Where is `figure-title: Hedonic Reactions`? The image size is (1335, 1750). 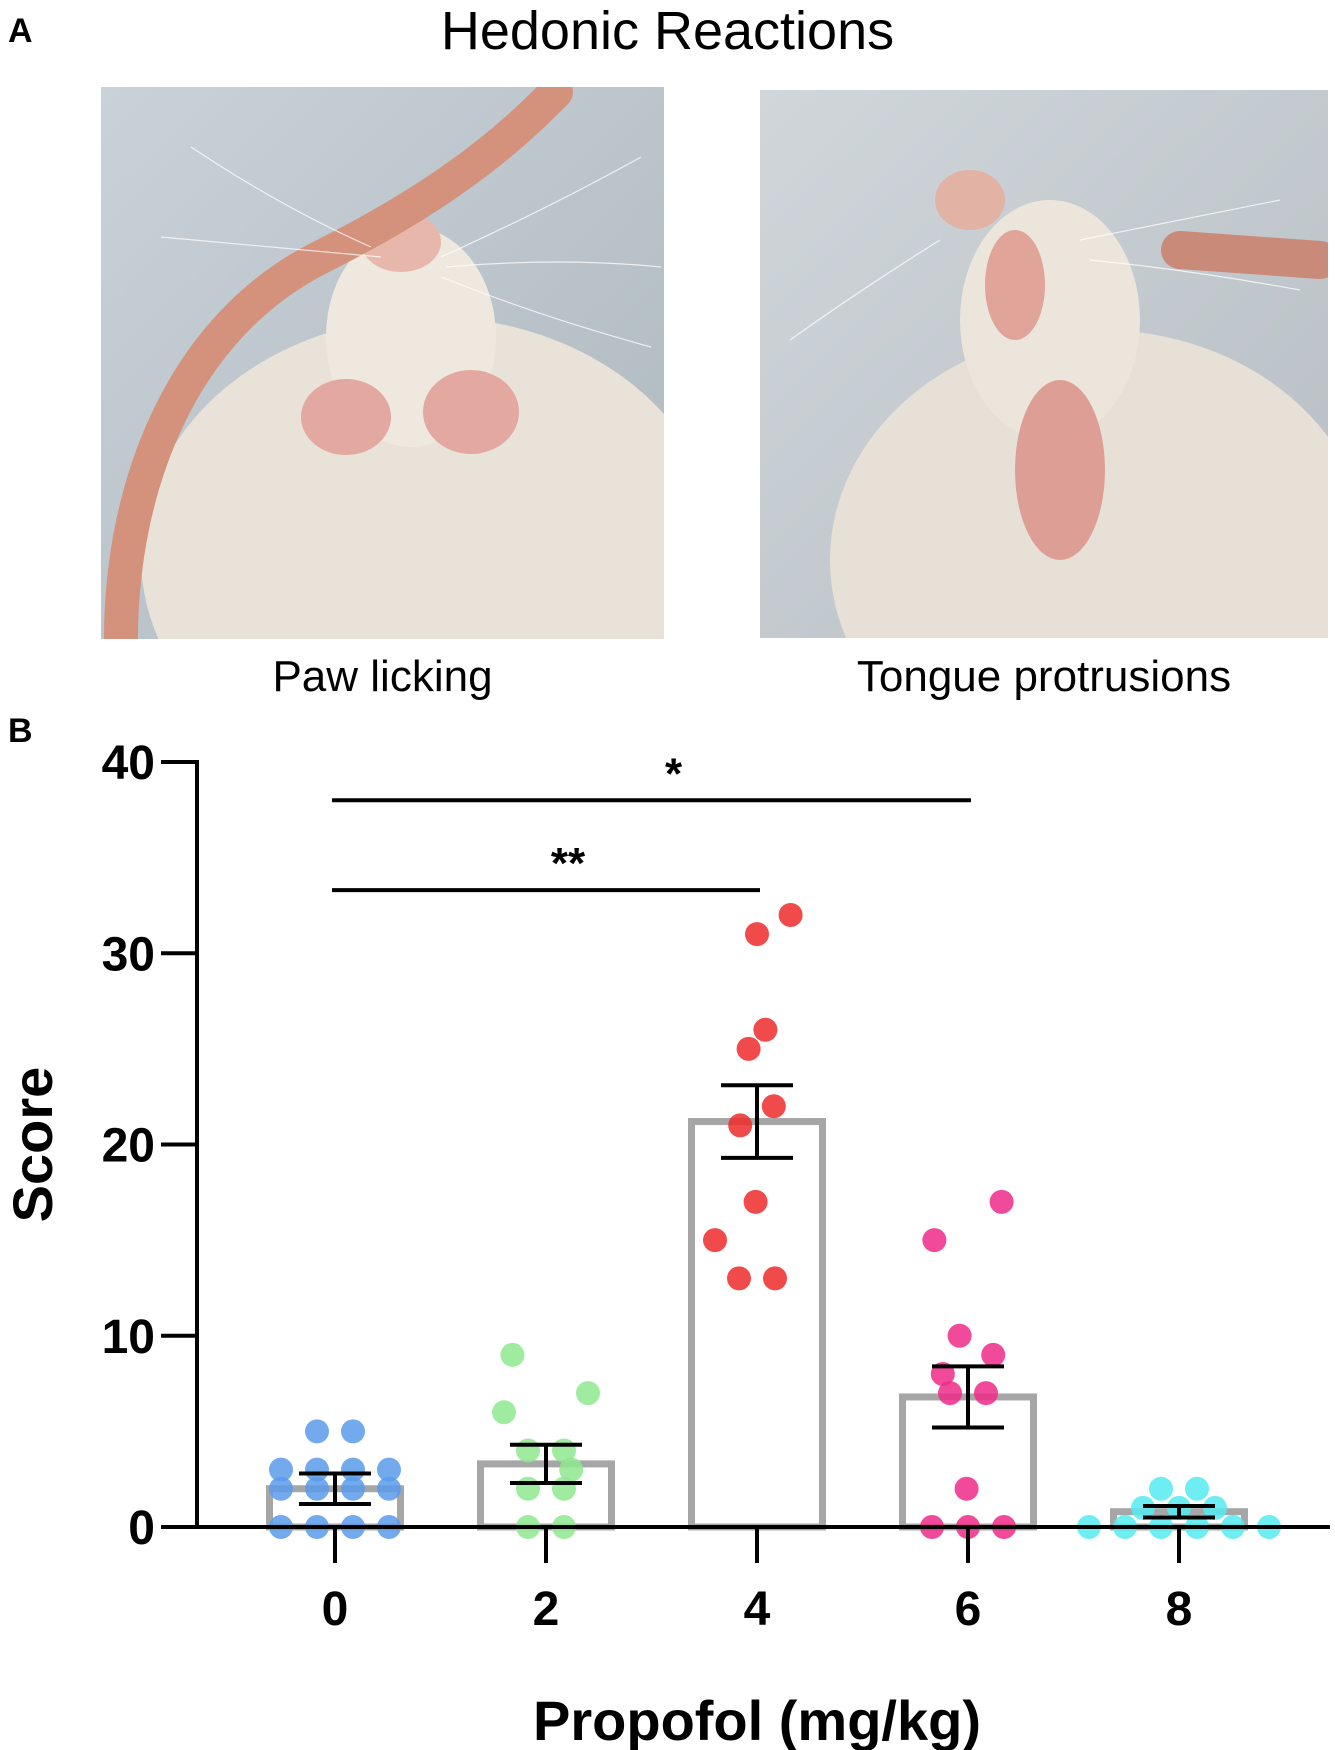
figure-title: Hedonic Reactions is located at coordinates (667, 31).